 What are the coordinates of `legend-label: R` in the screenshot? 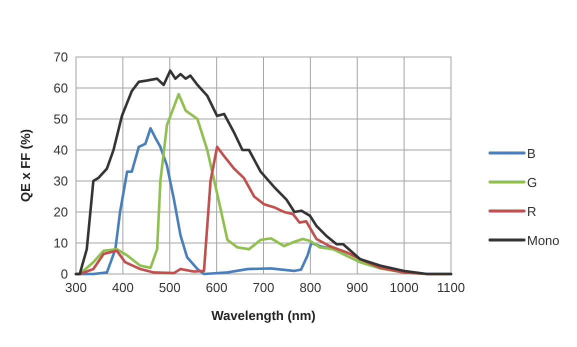 It's located at (531, 211).